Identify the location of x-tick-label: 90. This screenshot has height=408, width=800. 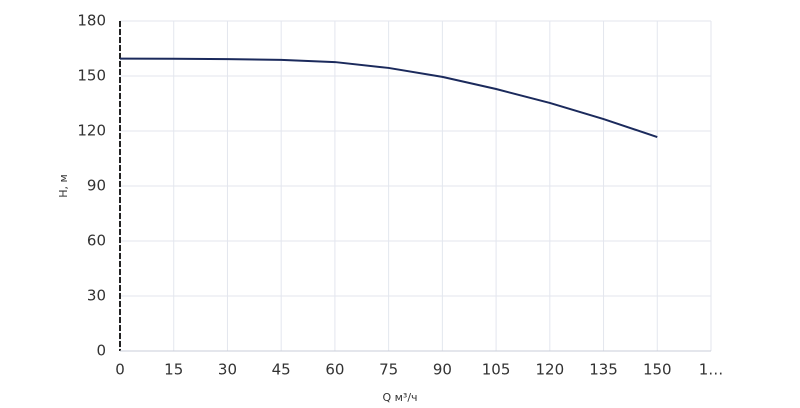
(442, 370).